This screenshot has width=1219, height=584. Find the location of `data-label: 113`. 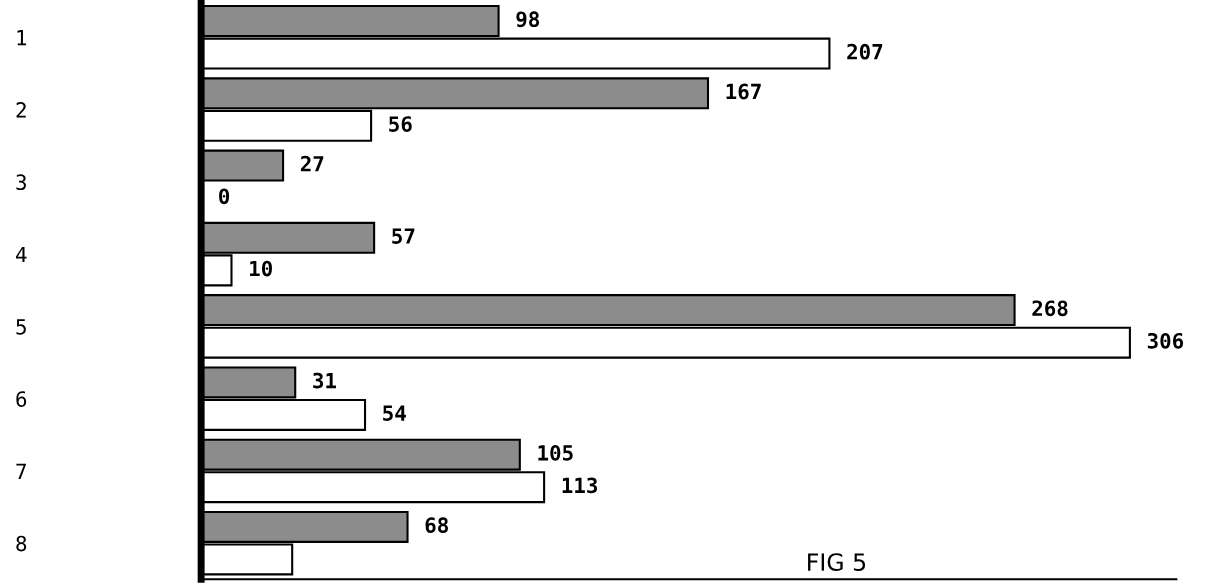

data-label: 113 is located at coordinates (580, 485).